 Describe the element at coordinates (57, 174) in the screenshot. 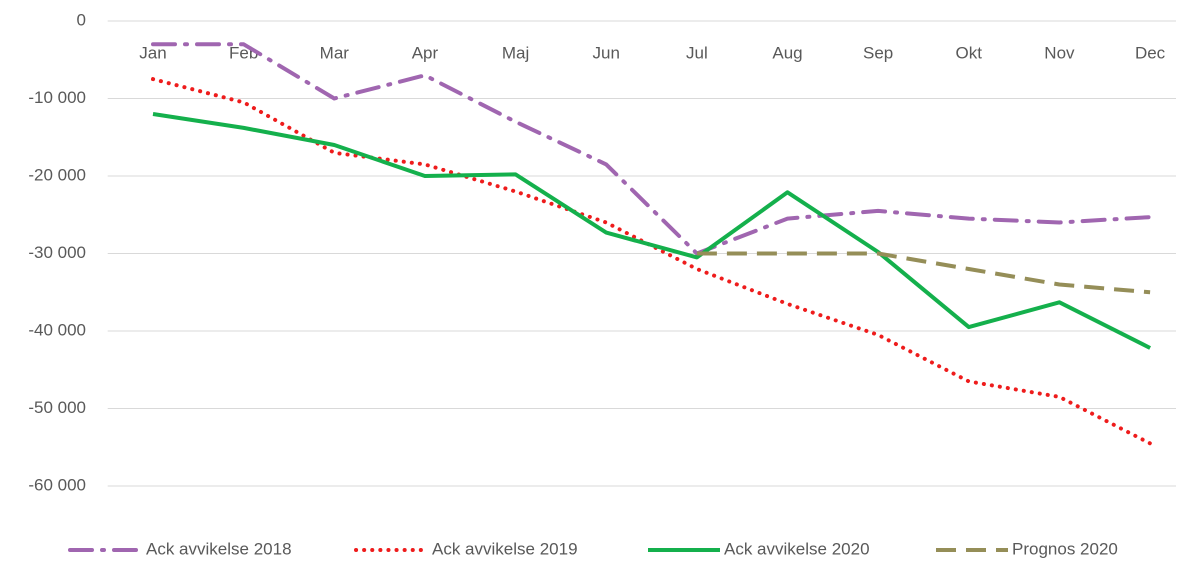

I see `y-tick-label: -20 000` at that location.